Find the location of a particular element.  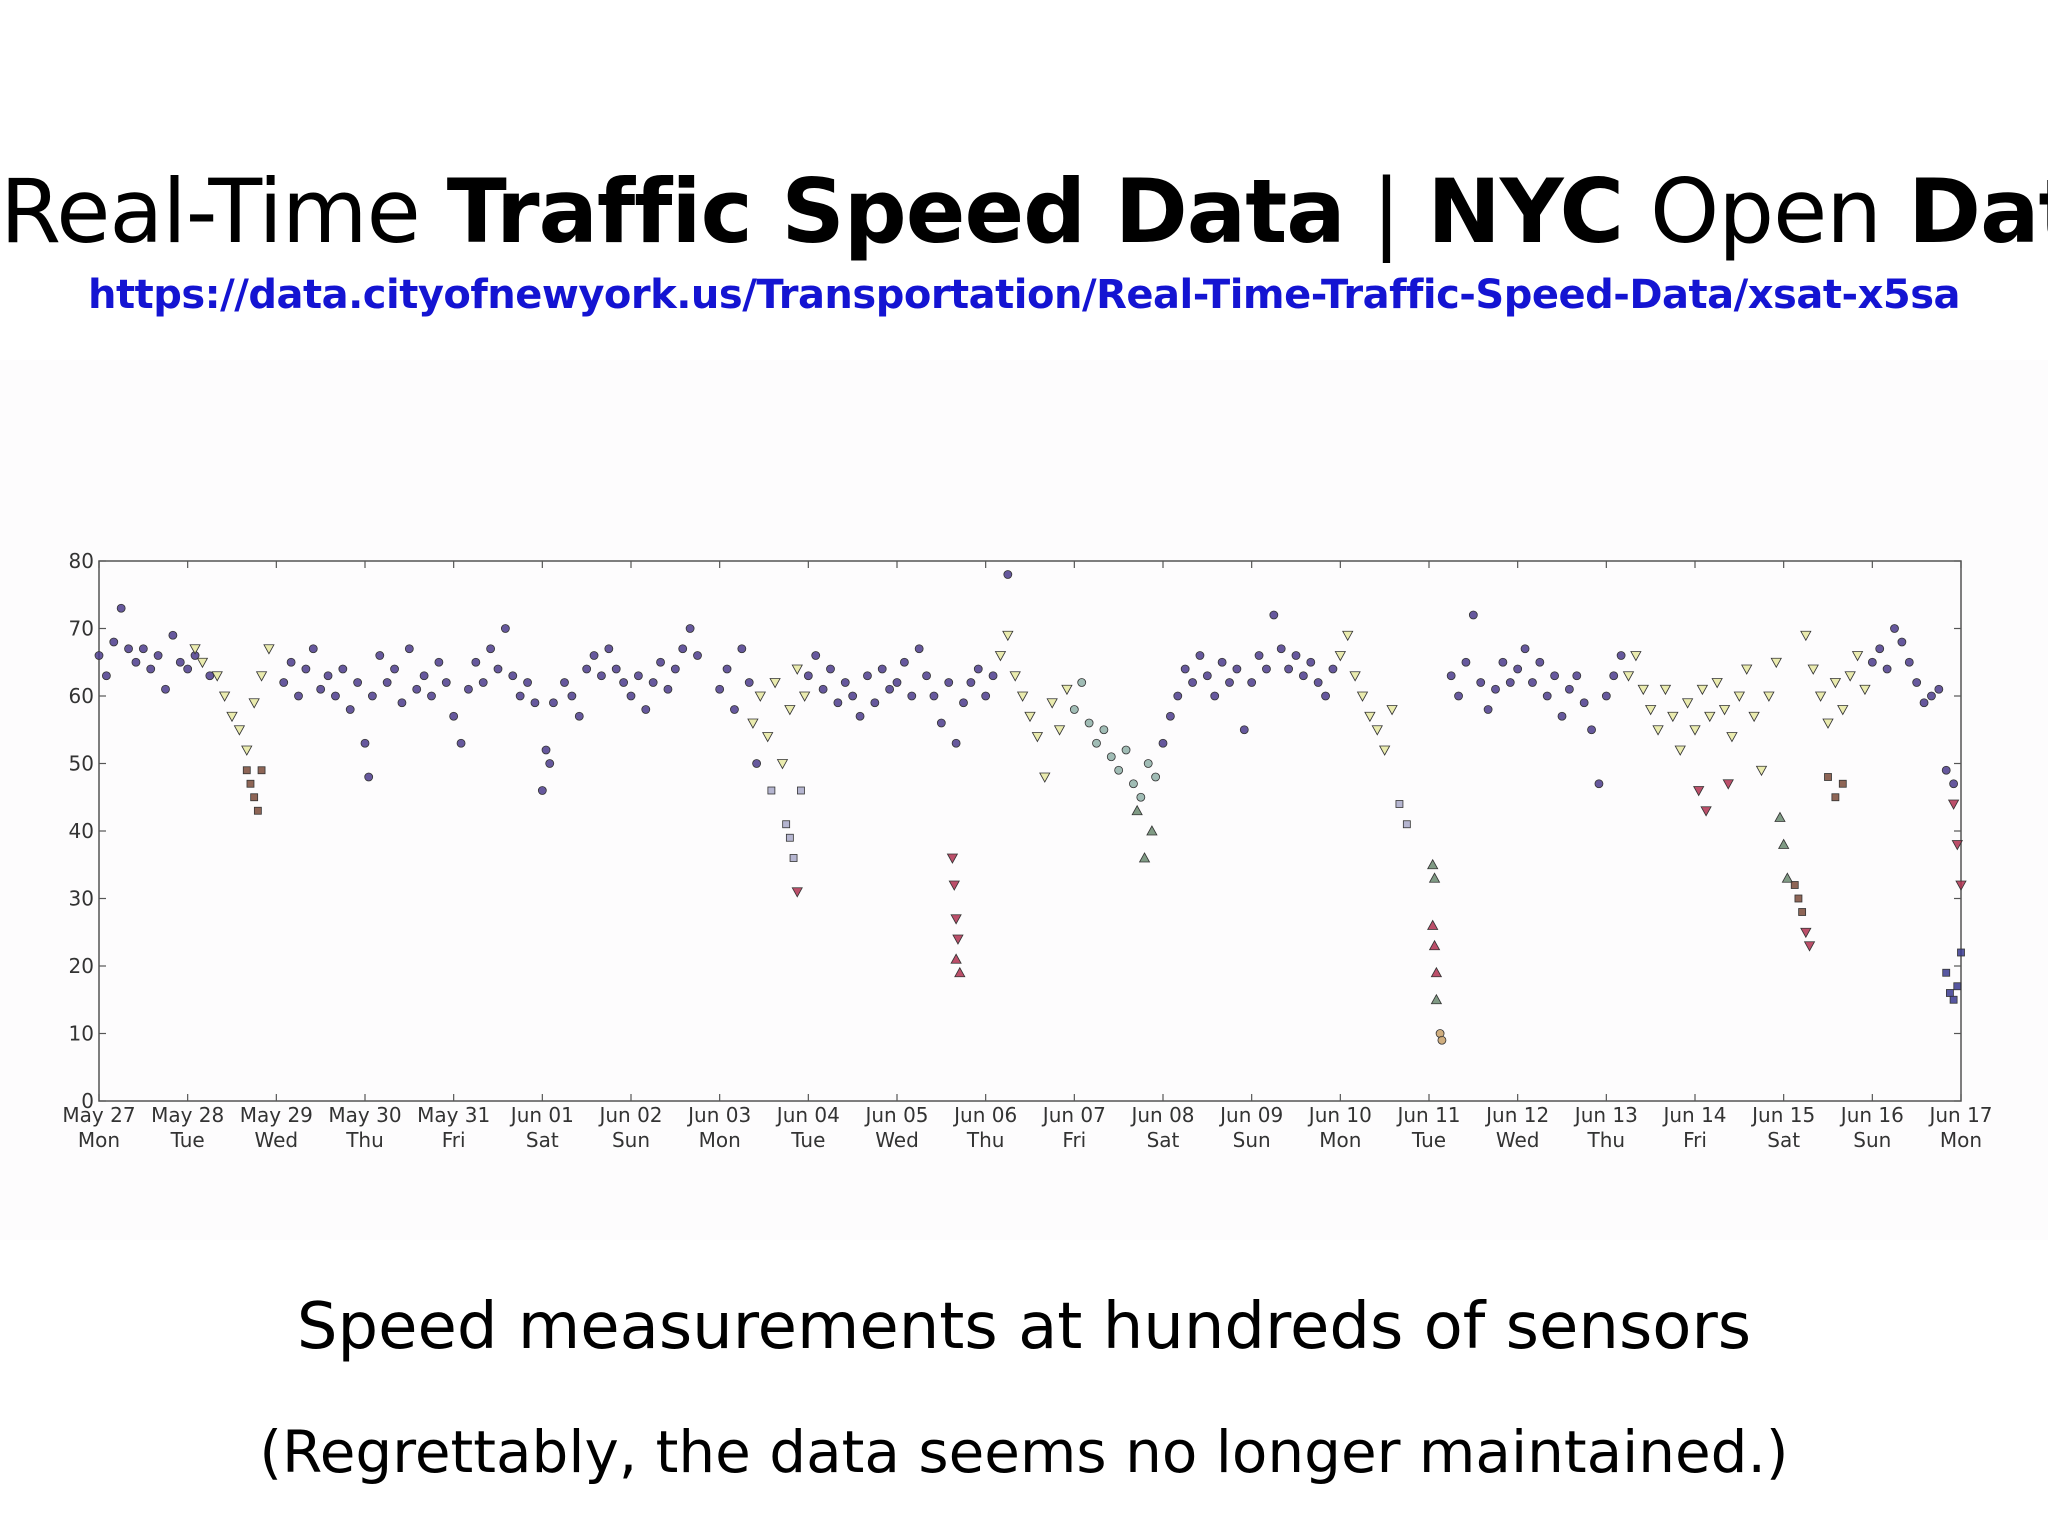

x-tick-label-day: Fri is located at coordinates (1695, 1140).